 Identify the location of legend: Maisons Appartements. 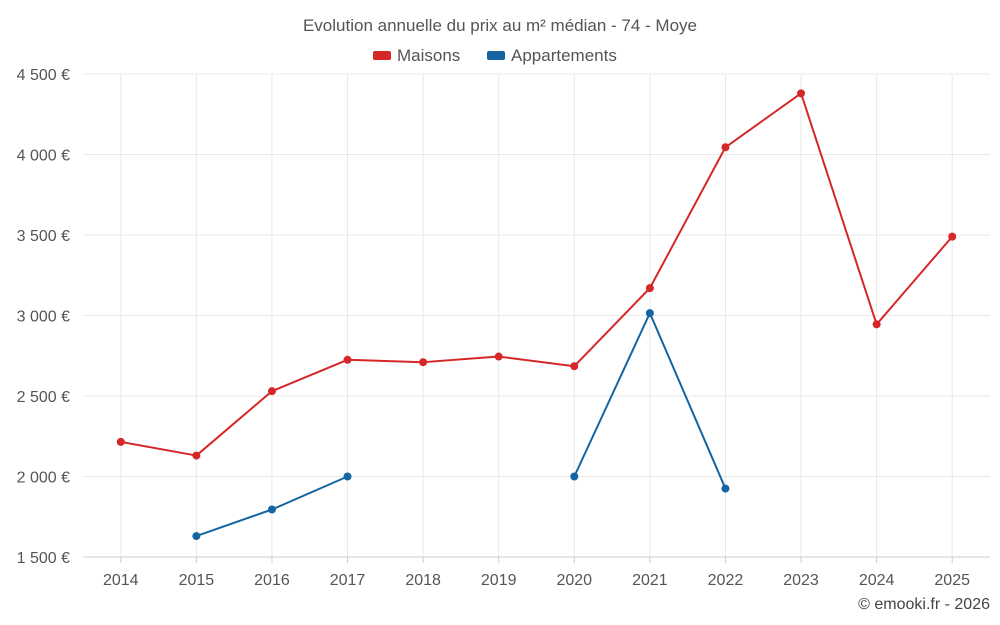
(495, 55).